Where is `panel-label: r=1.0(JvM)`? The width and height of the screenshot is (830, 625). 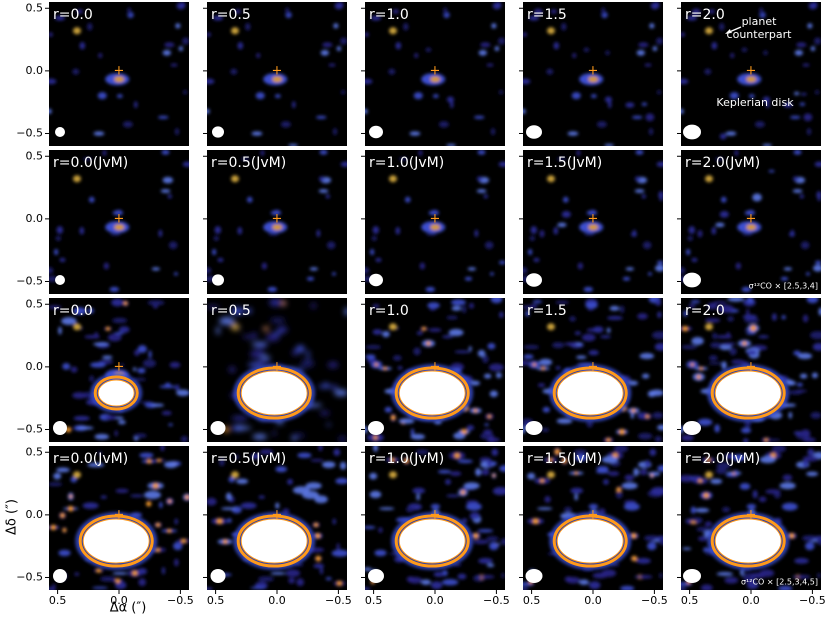 panel-label: r=1.0(JvM) is located at coordinates (406, 163).